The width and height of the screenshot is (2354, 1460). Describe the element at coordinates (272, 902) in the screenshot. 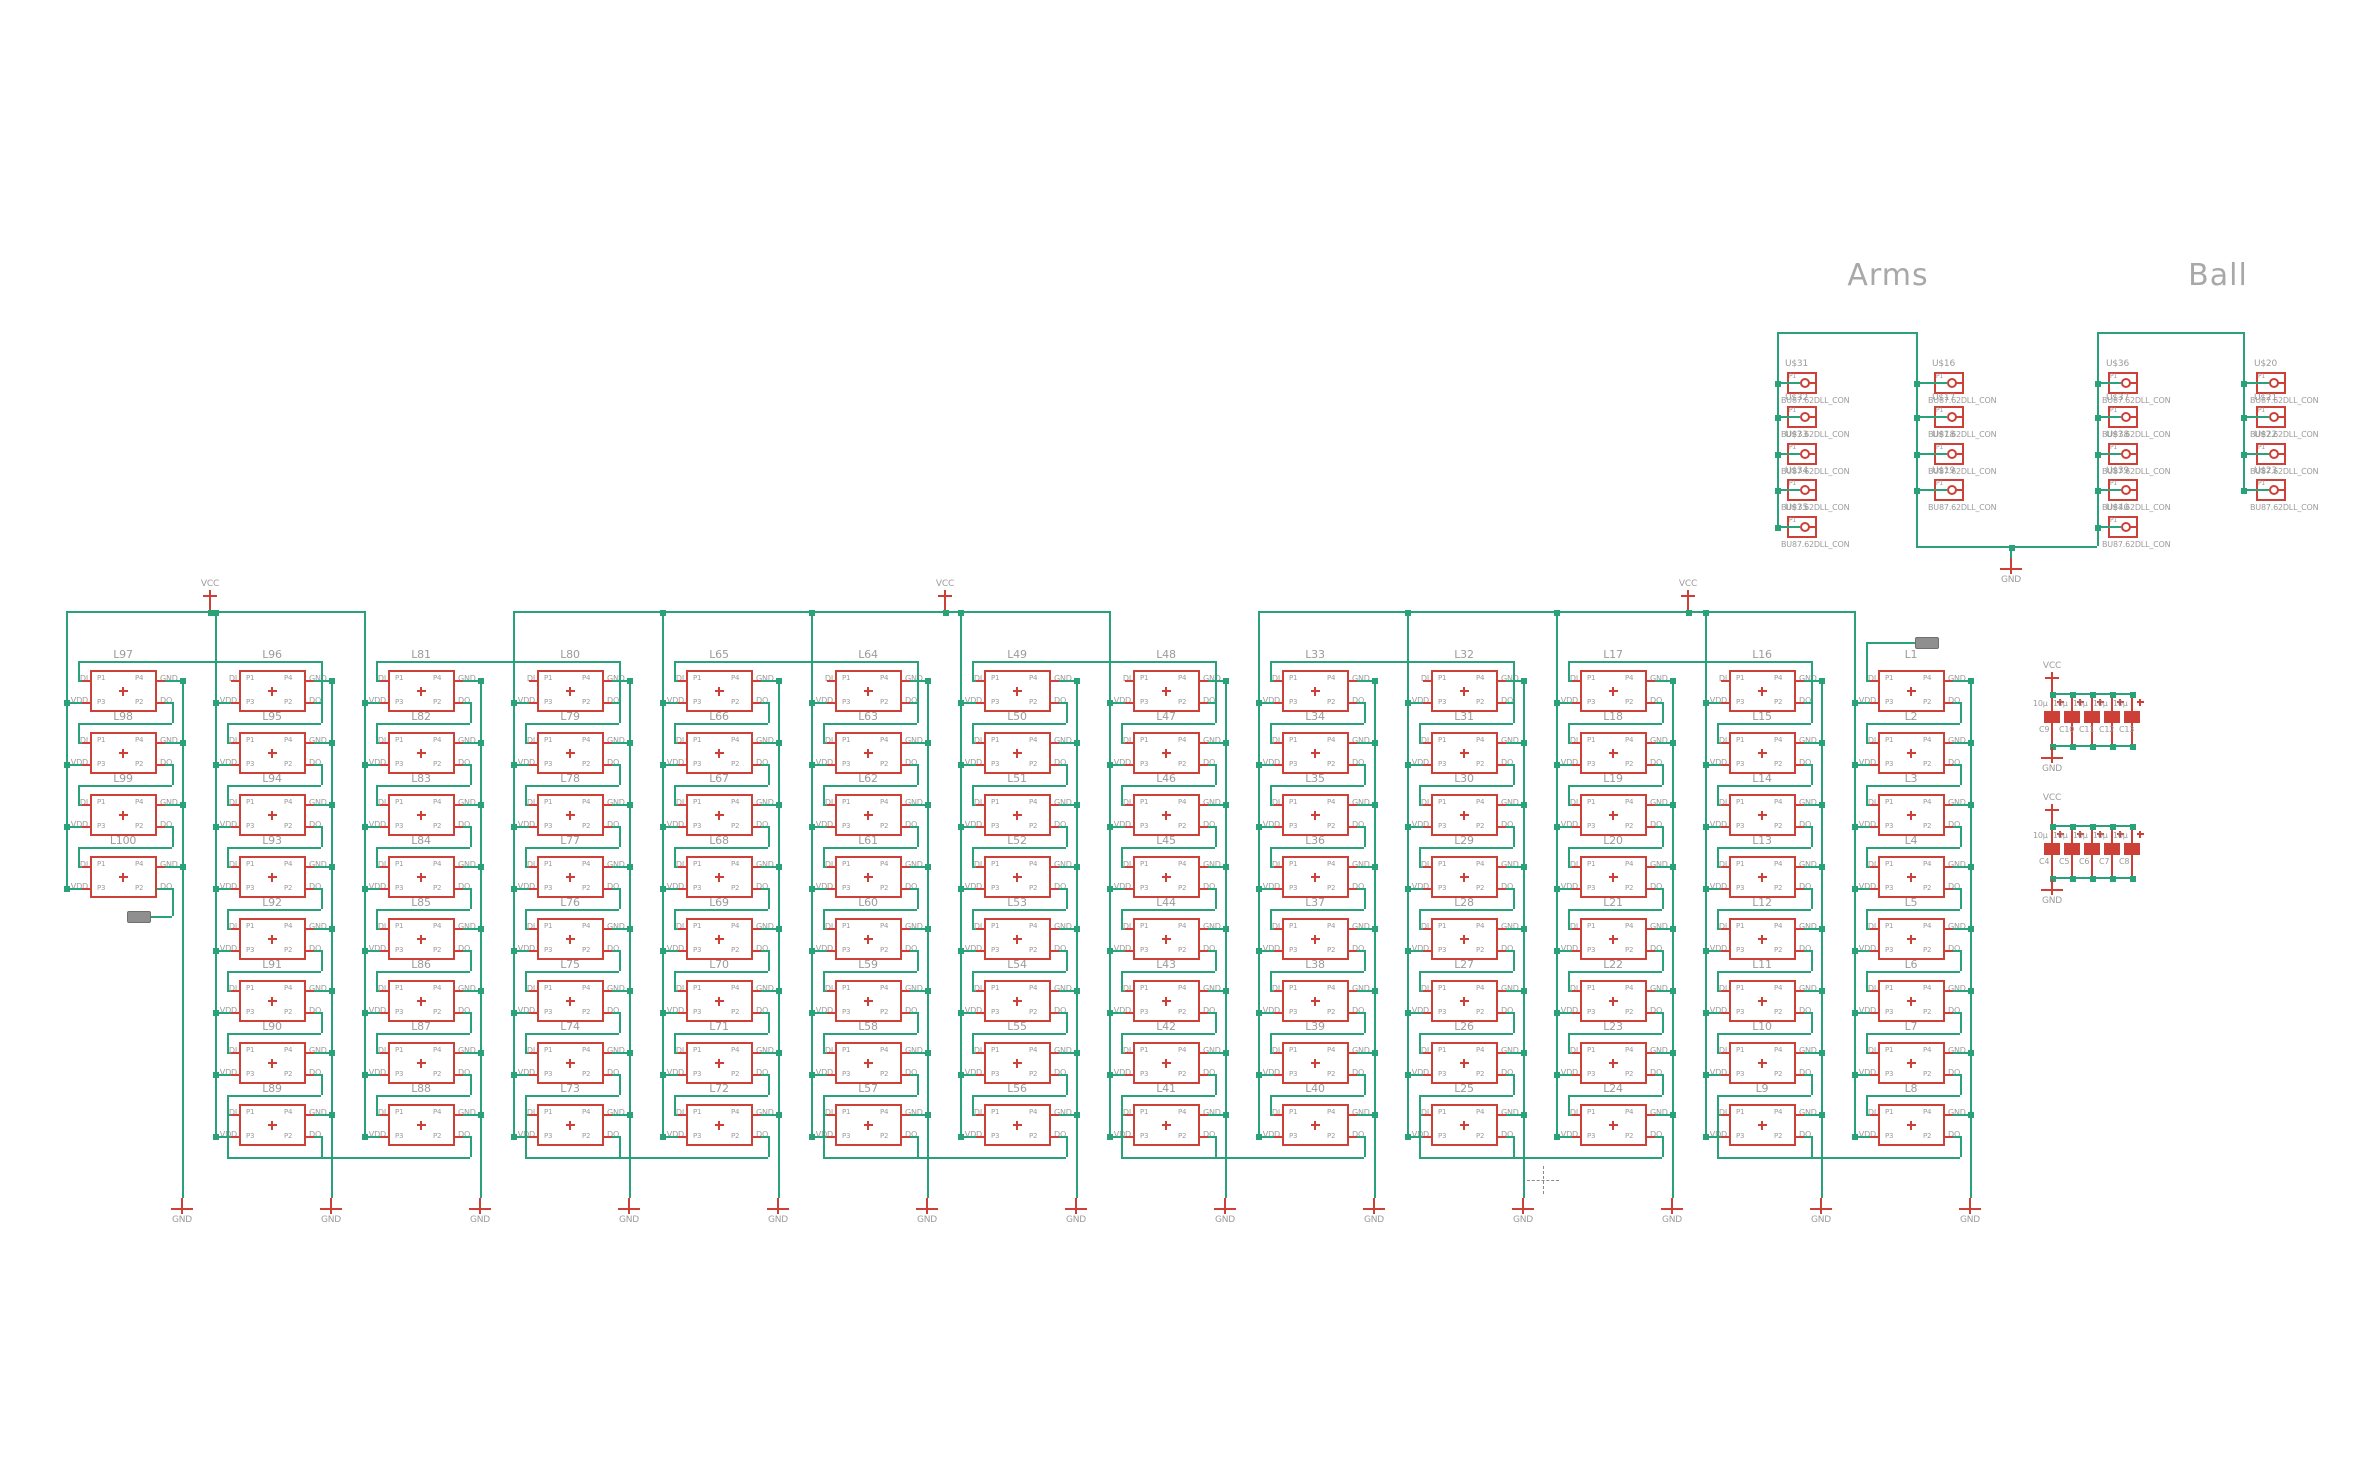

I see `led-label: L92` at that location.